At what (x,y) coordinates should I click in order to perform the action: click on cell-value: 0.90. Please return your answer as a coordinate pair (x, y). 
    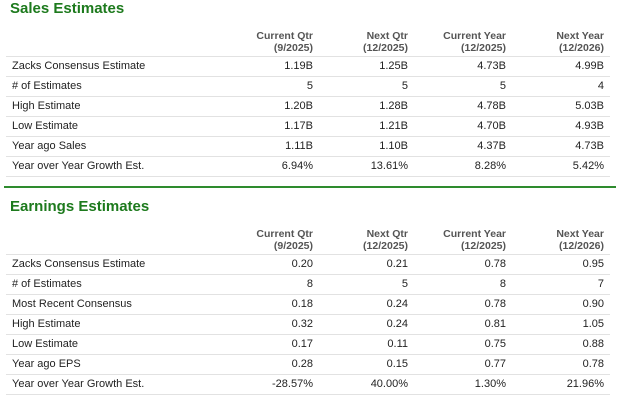
    Looking at the image, I should click on (593, 304).